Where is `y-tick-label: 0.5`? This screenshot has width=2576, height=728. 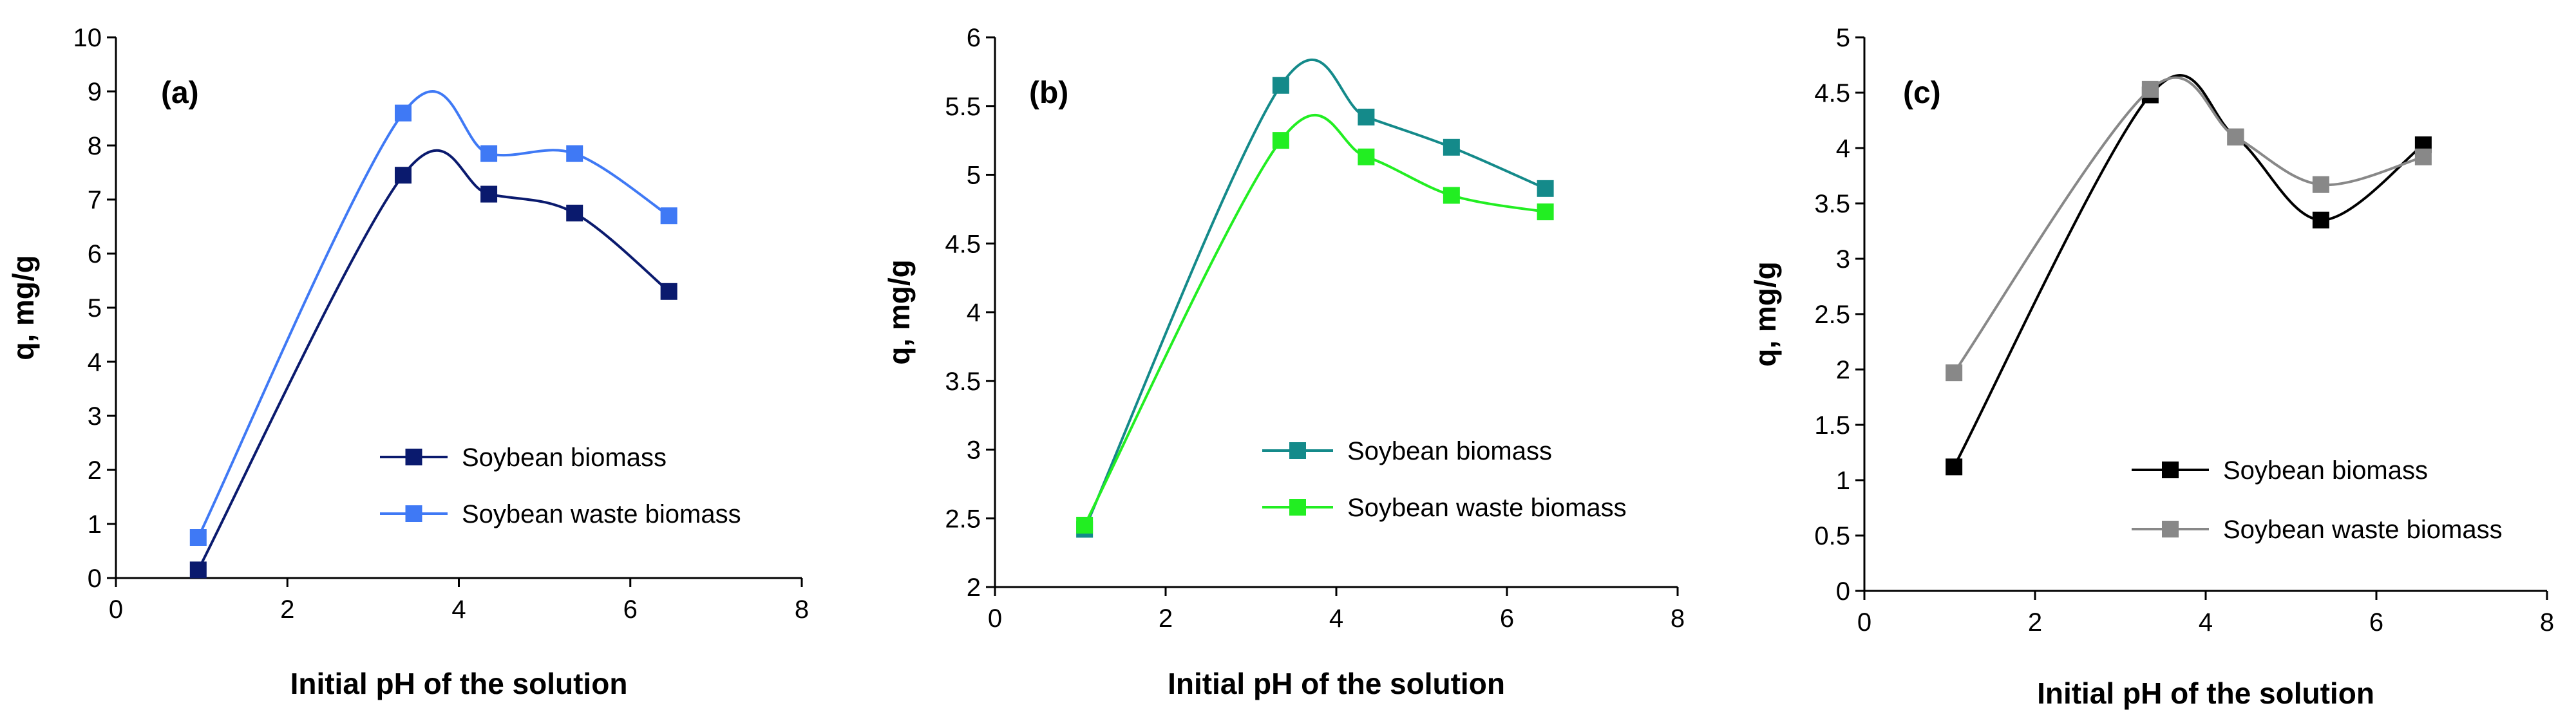 y-tick-label: 0.5 is located at coordinates (1832, 536).